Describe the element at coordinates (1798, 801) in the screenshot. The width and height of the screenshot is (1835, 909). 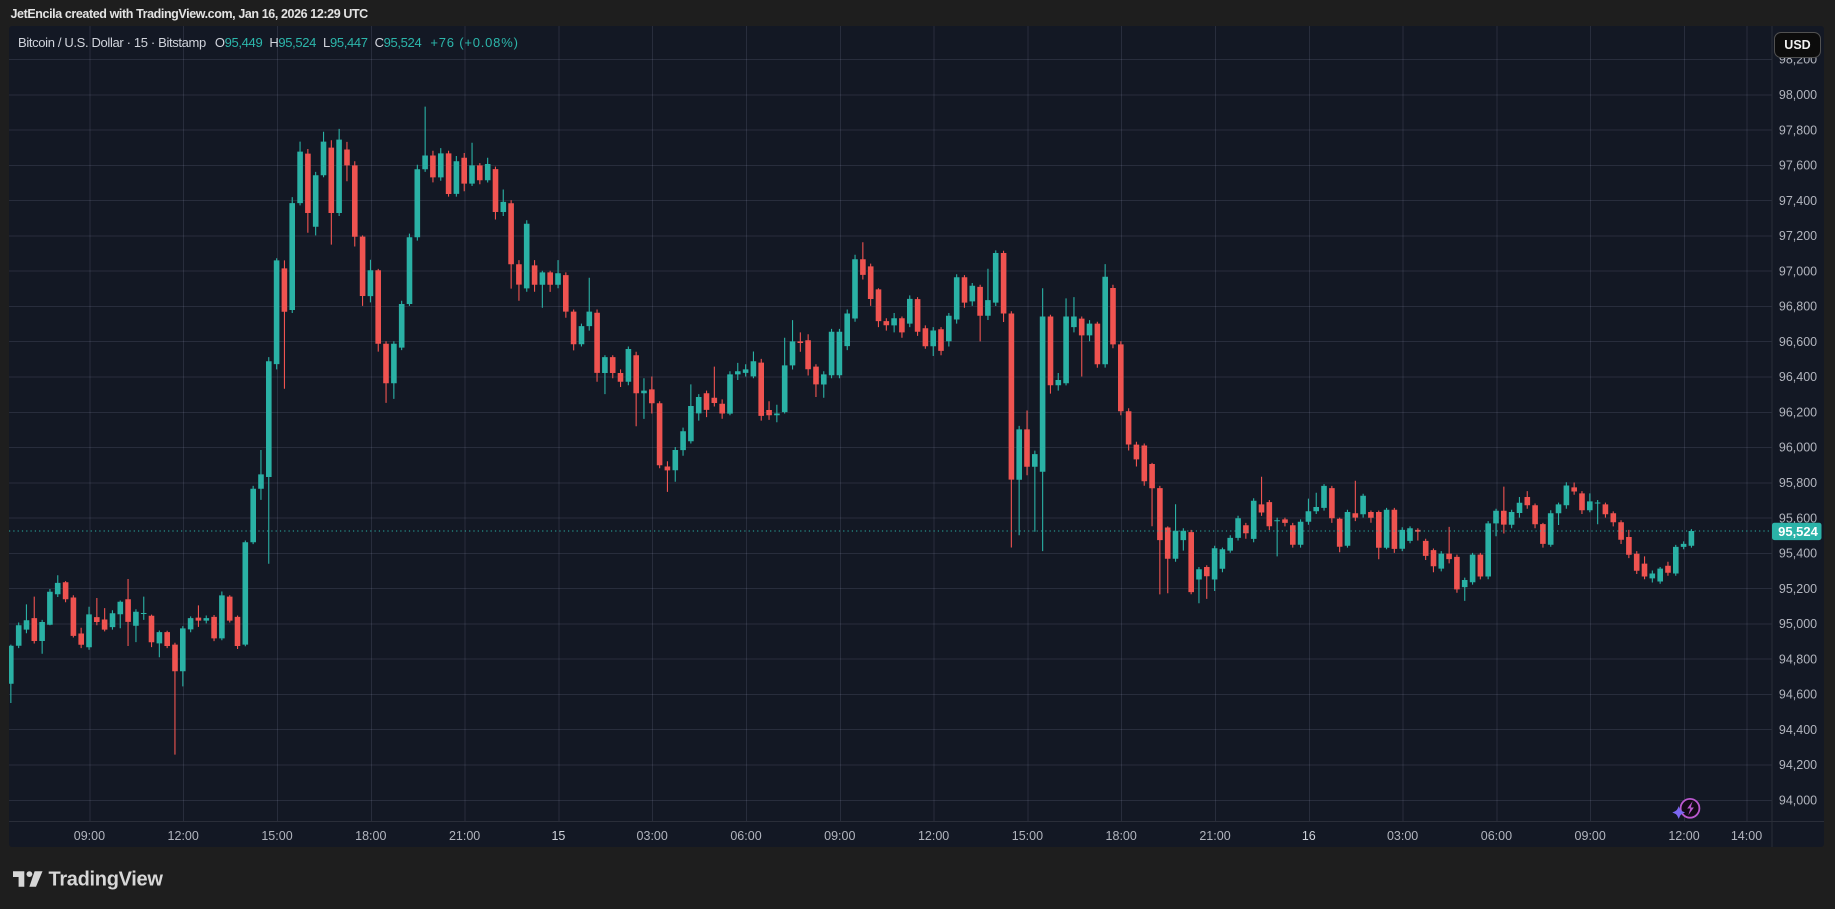
I see `svg-text: 94,000` at that location.